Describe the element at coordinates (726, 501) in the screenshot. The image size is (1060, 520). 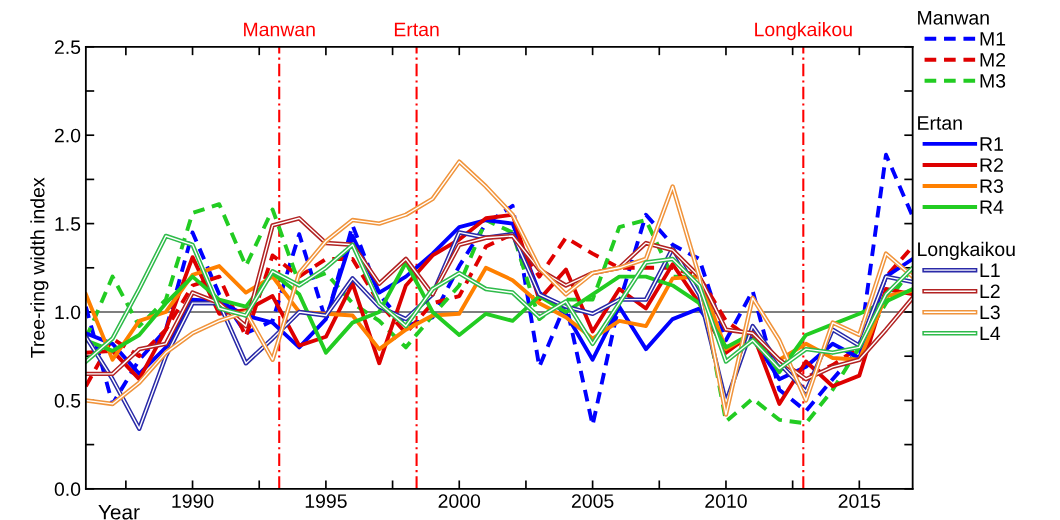
I see `x-tick-label: 2010` at that location.